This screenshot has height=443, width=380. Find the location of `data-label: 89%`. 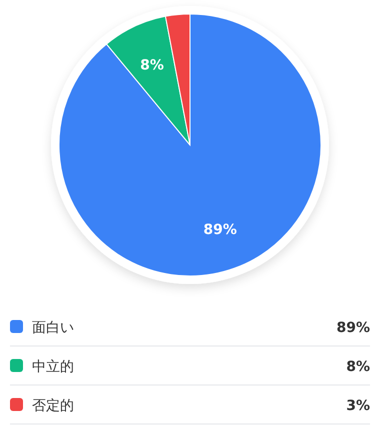

data-label: 89% is located at coordinates (220, 230).